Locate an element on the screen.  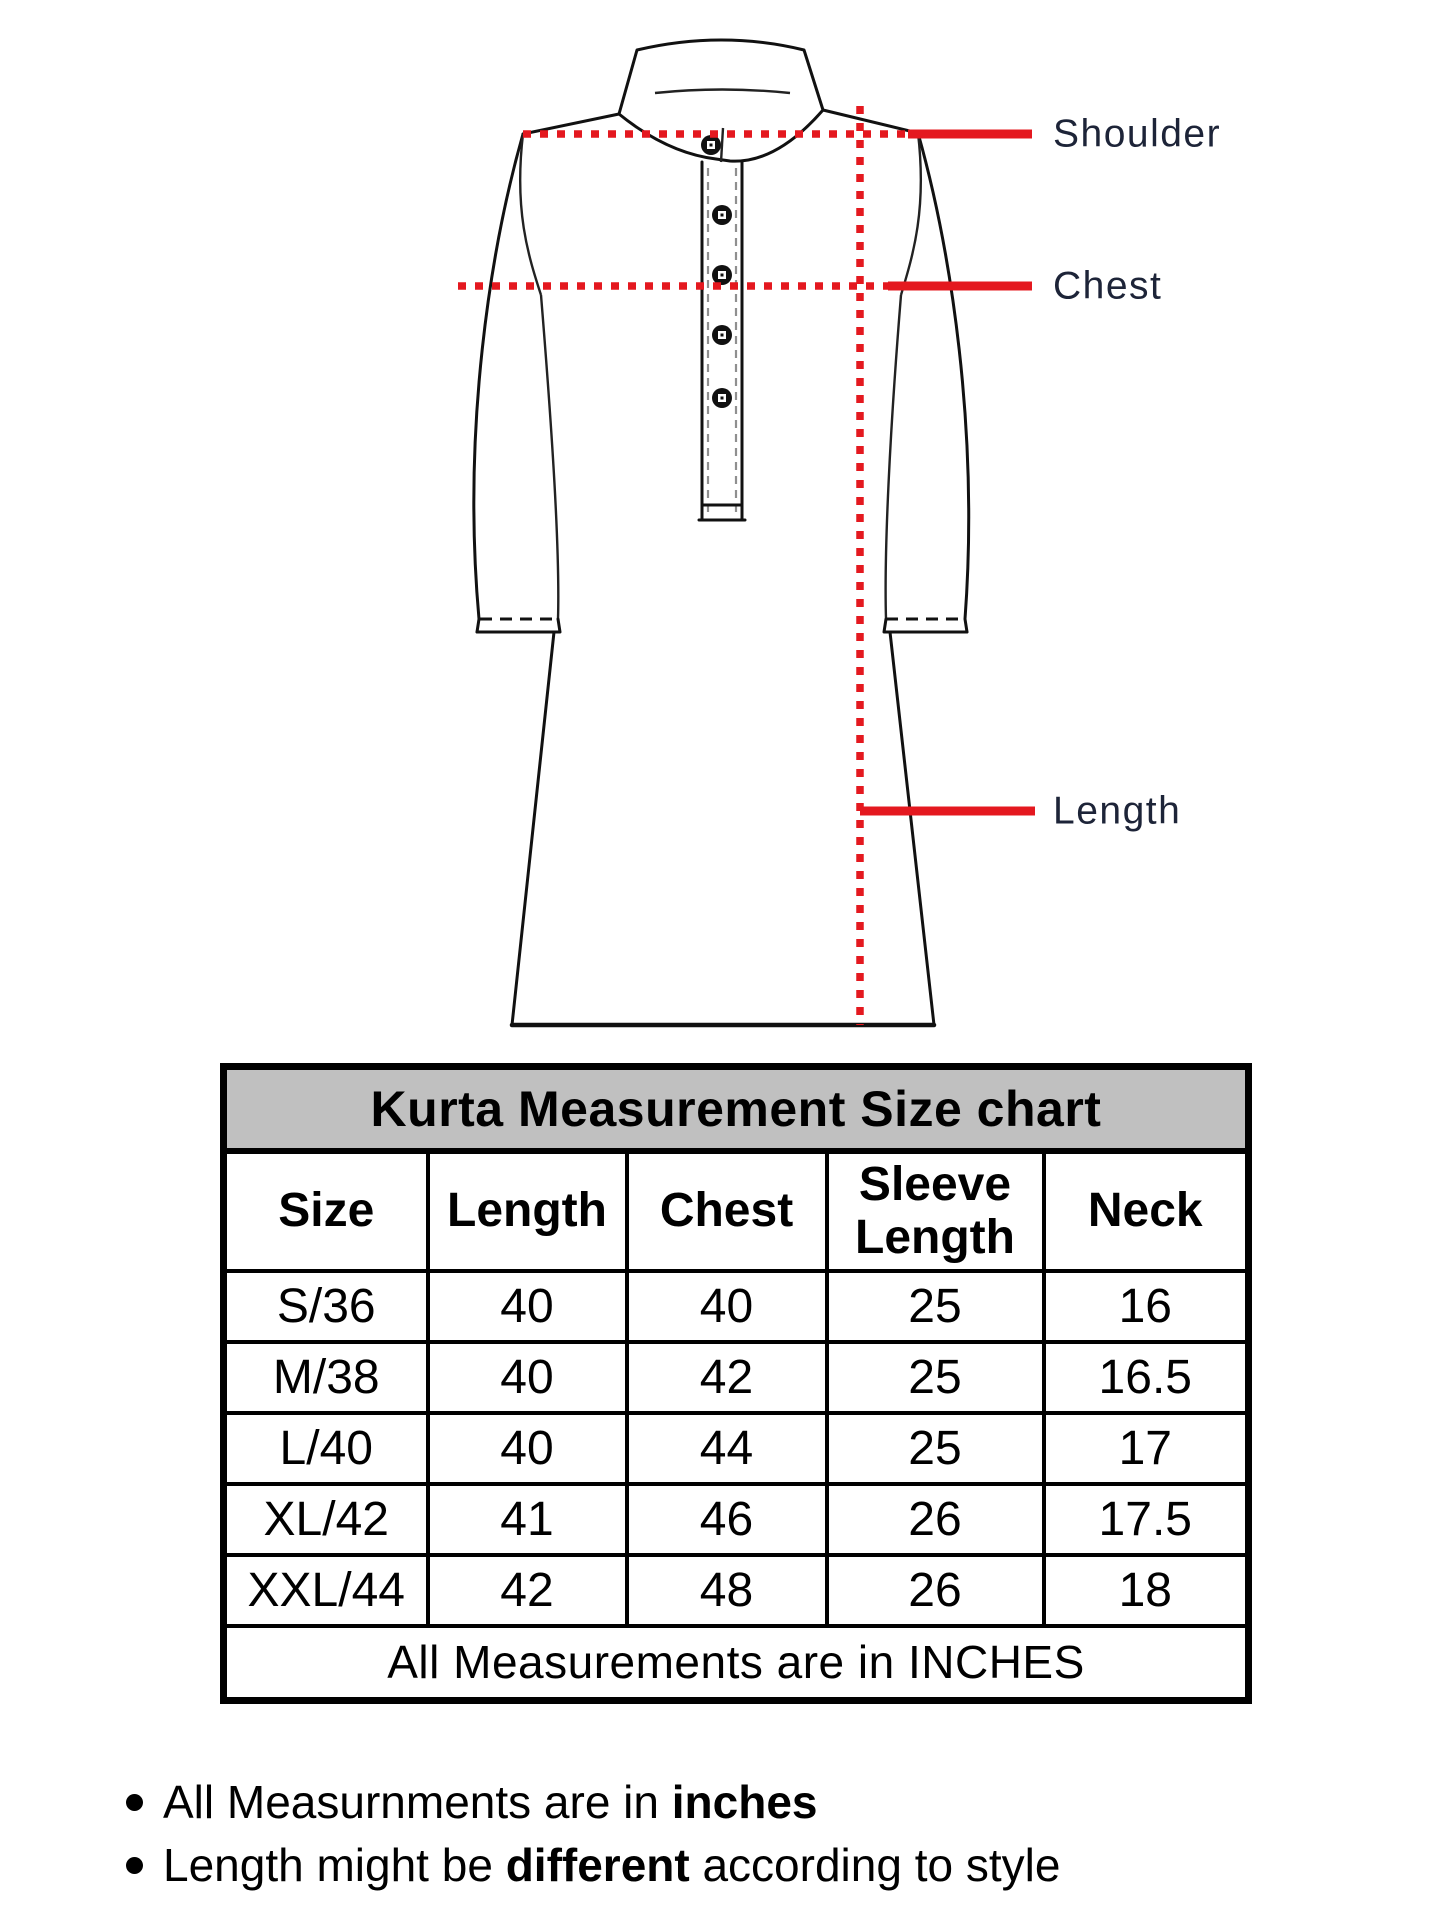
table-row-xl42: XL/42 41 46 26 17.5 is located at coordinates (736, 1519).